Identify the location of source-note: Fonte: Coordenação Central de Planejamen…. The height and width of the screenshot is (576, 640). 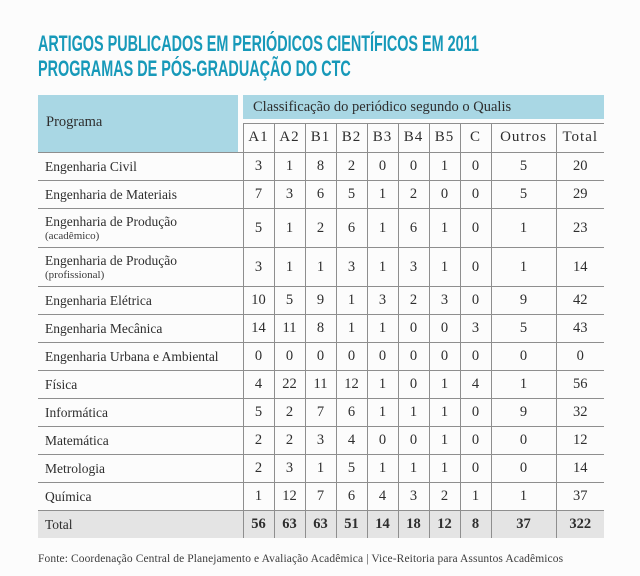
(301, 559).